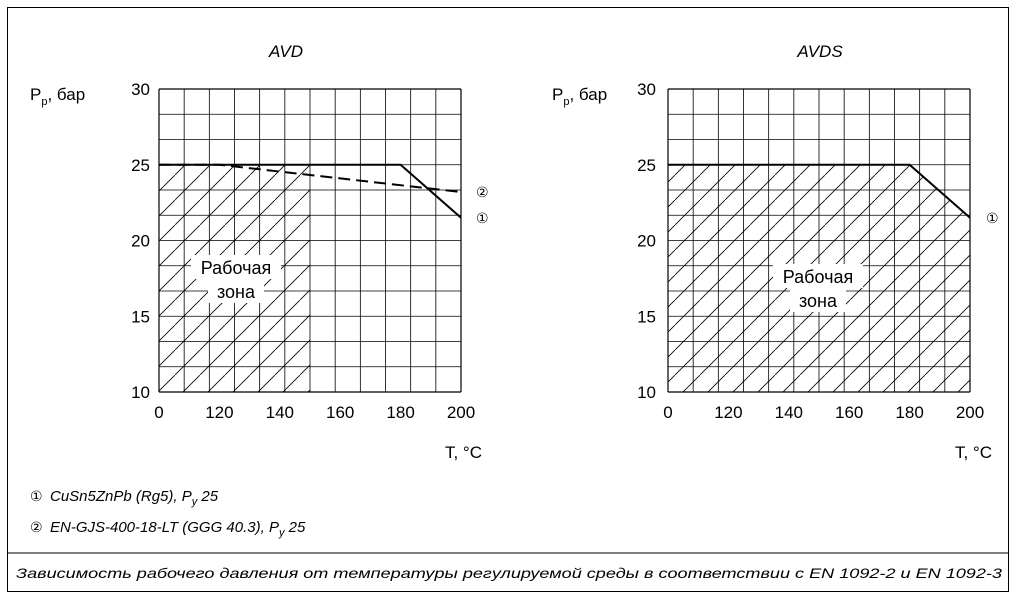  I want to click on legend-marker: ①, so click(36, 497).